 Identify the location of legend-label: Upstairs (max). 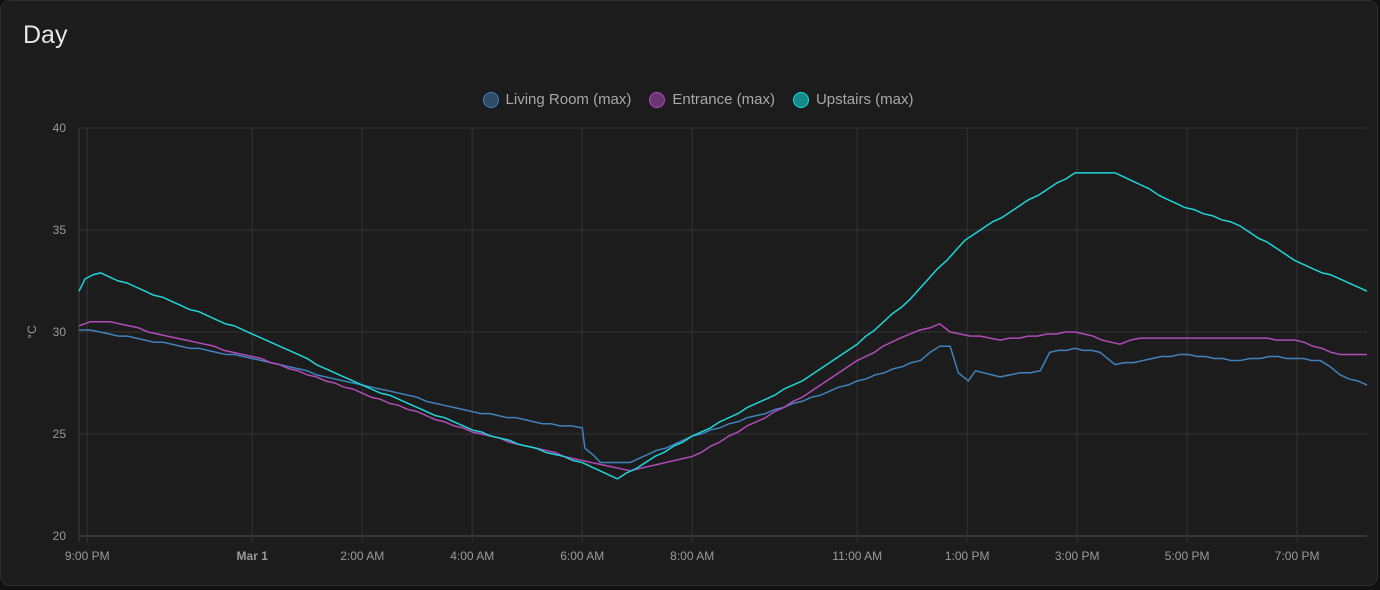
(864, 99).